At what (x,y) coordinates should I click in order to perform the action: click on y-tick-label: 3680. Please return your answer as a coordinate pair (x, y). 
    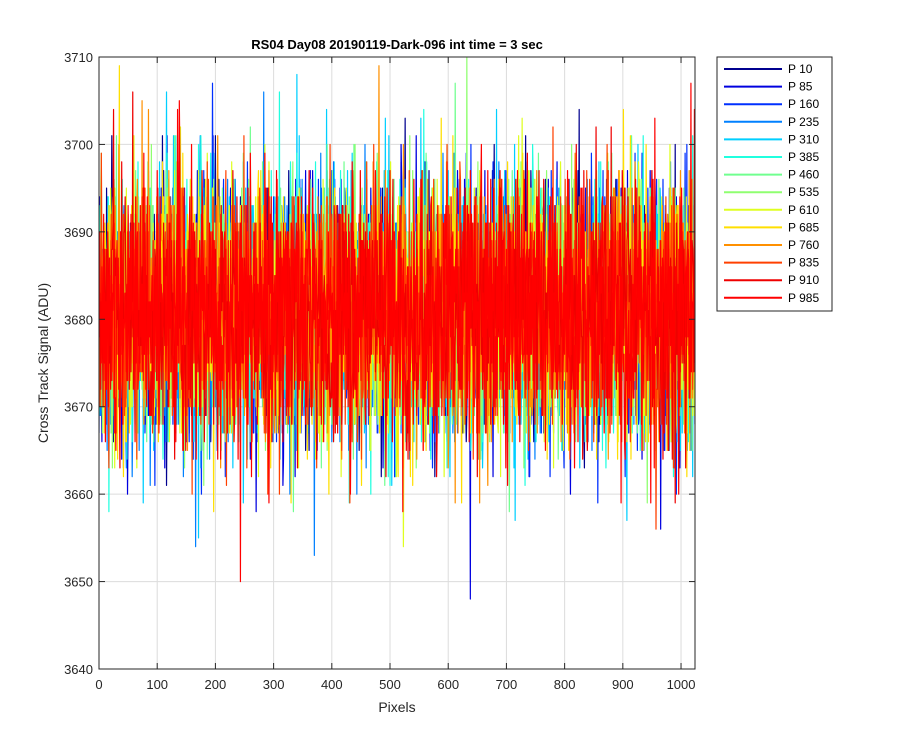
    Looking at the image, I should click on (78, 319).